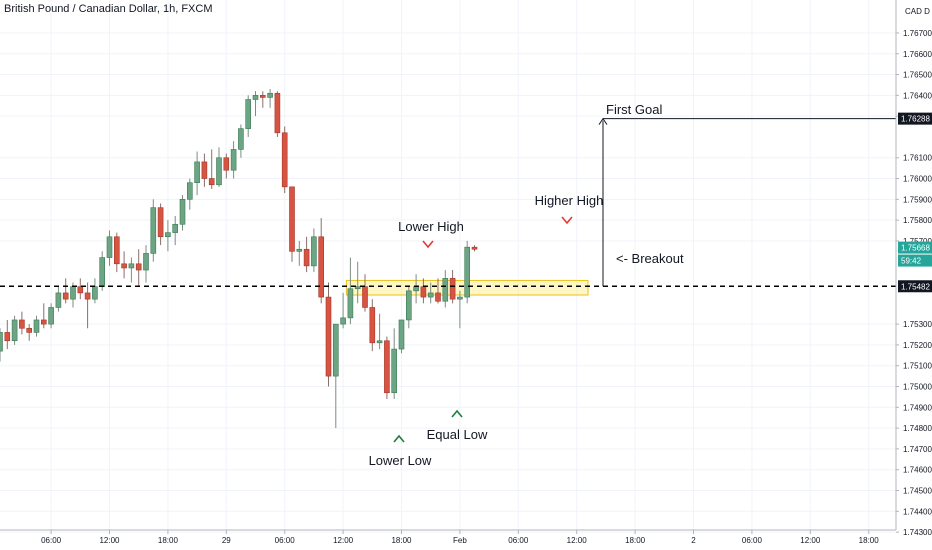  Describe the element at coordinates (810, 540) in the screenshot. I see `time-tick-label: 12:00` at that location.